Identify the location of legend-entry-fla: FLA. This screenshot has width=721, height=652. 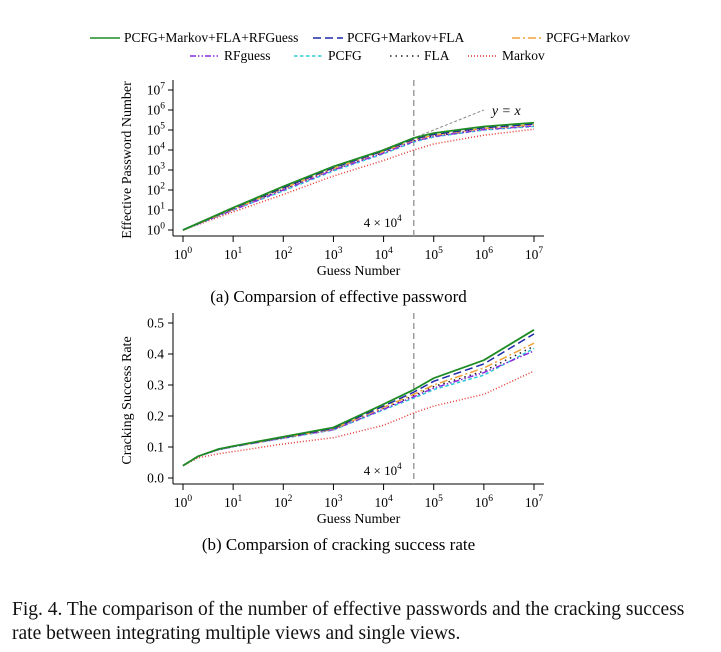
(420, 55).